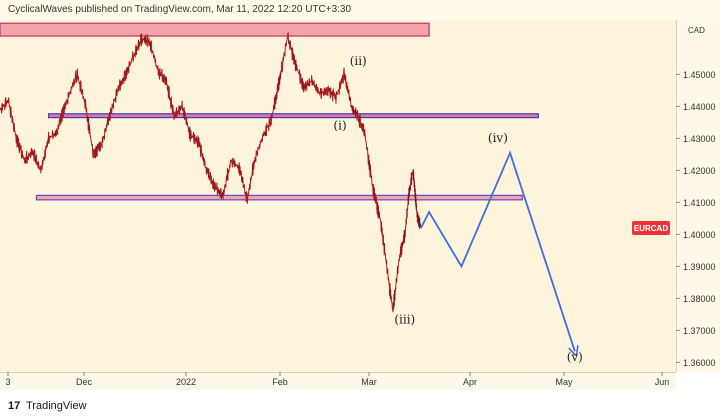 This screenshot has height=419, width=720. Describe the element at coordinates (699, 331) in the screenshot. I see `y-tick-label-8: 1.37000` at that location.